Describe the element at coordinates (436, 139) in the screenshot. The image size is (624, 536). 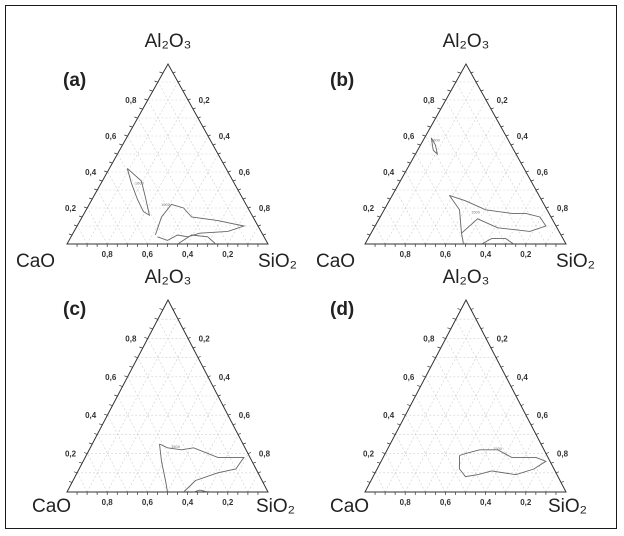
I see `isotherm-label: 1600` at that location.